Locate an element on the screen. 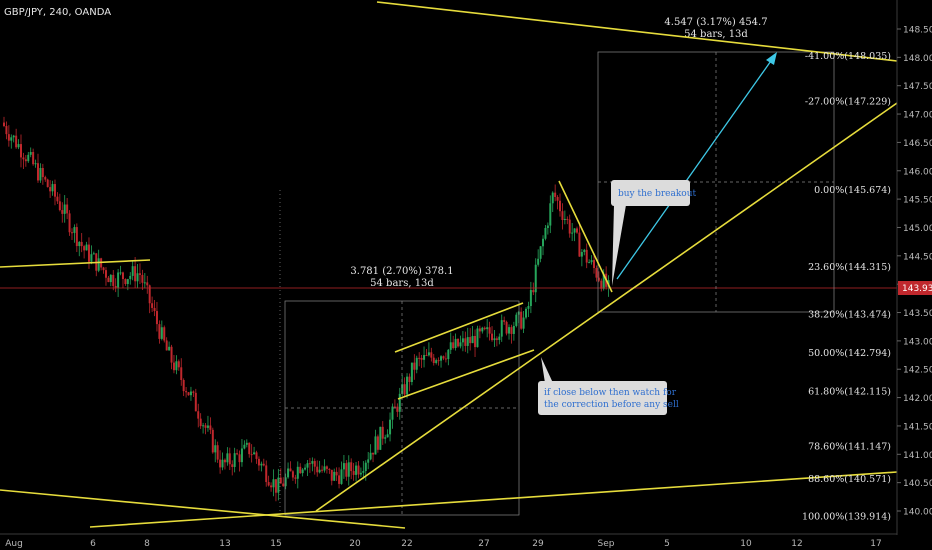 The width and height of the screenshot is (932, 550). price-tick-label-16: 140.500 is located at coordinates (917, 484).